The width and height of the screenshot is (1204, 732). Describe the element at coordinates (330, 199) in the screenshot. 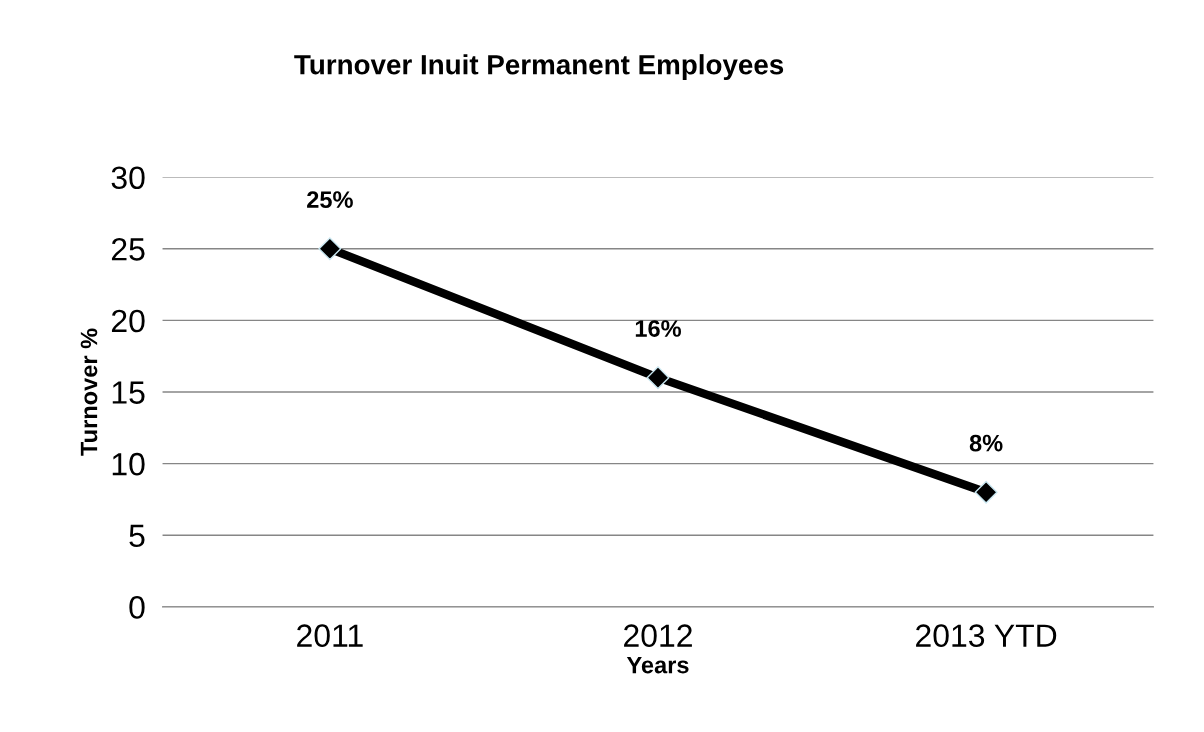

I see `data-label: 25%` at that location.